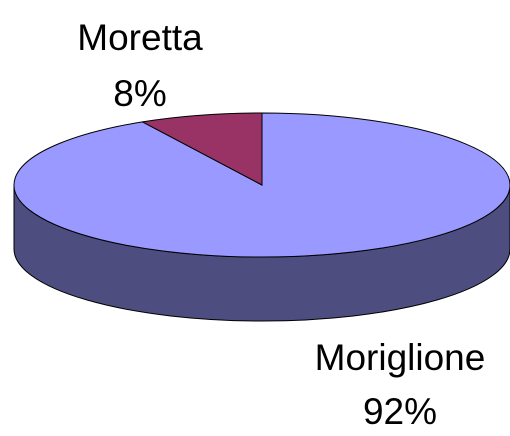 This screenshot has width=510, height=436. What do you see at coordinates (400, 357) in the screenshot?
I see `slice-label: Moriglione` at bounding box center [400, 357].